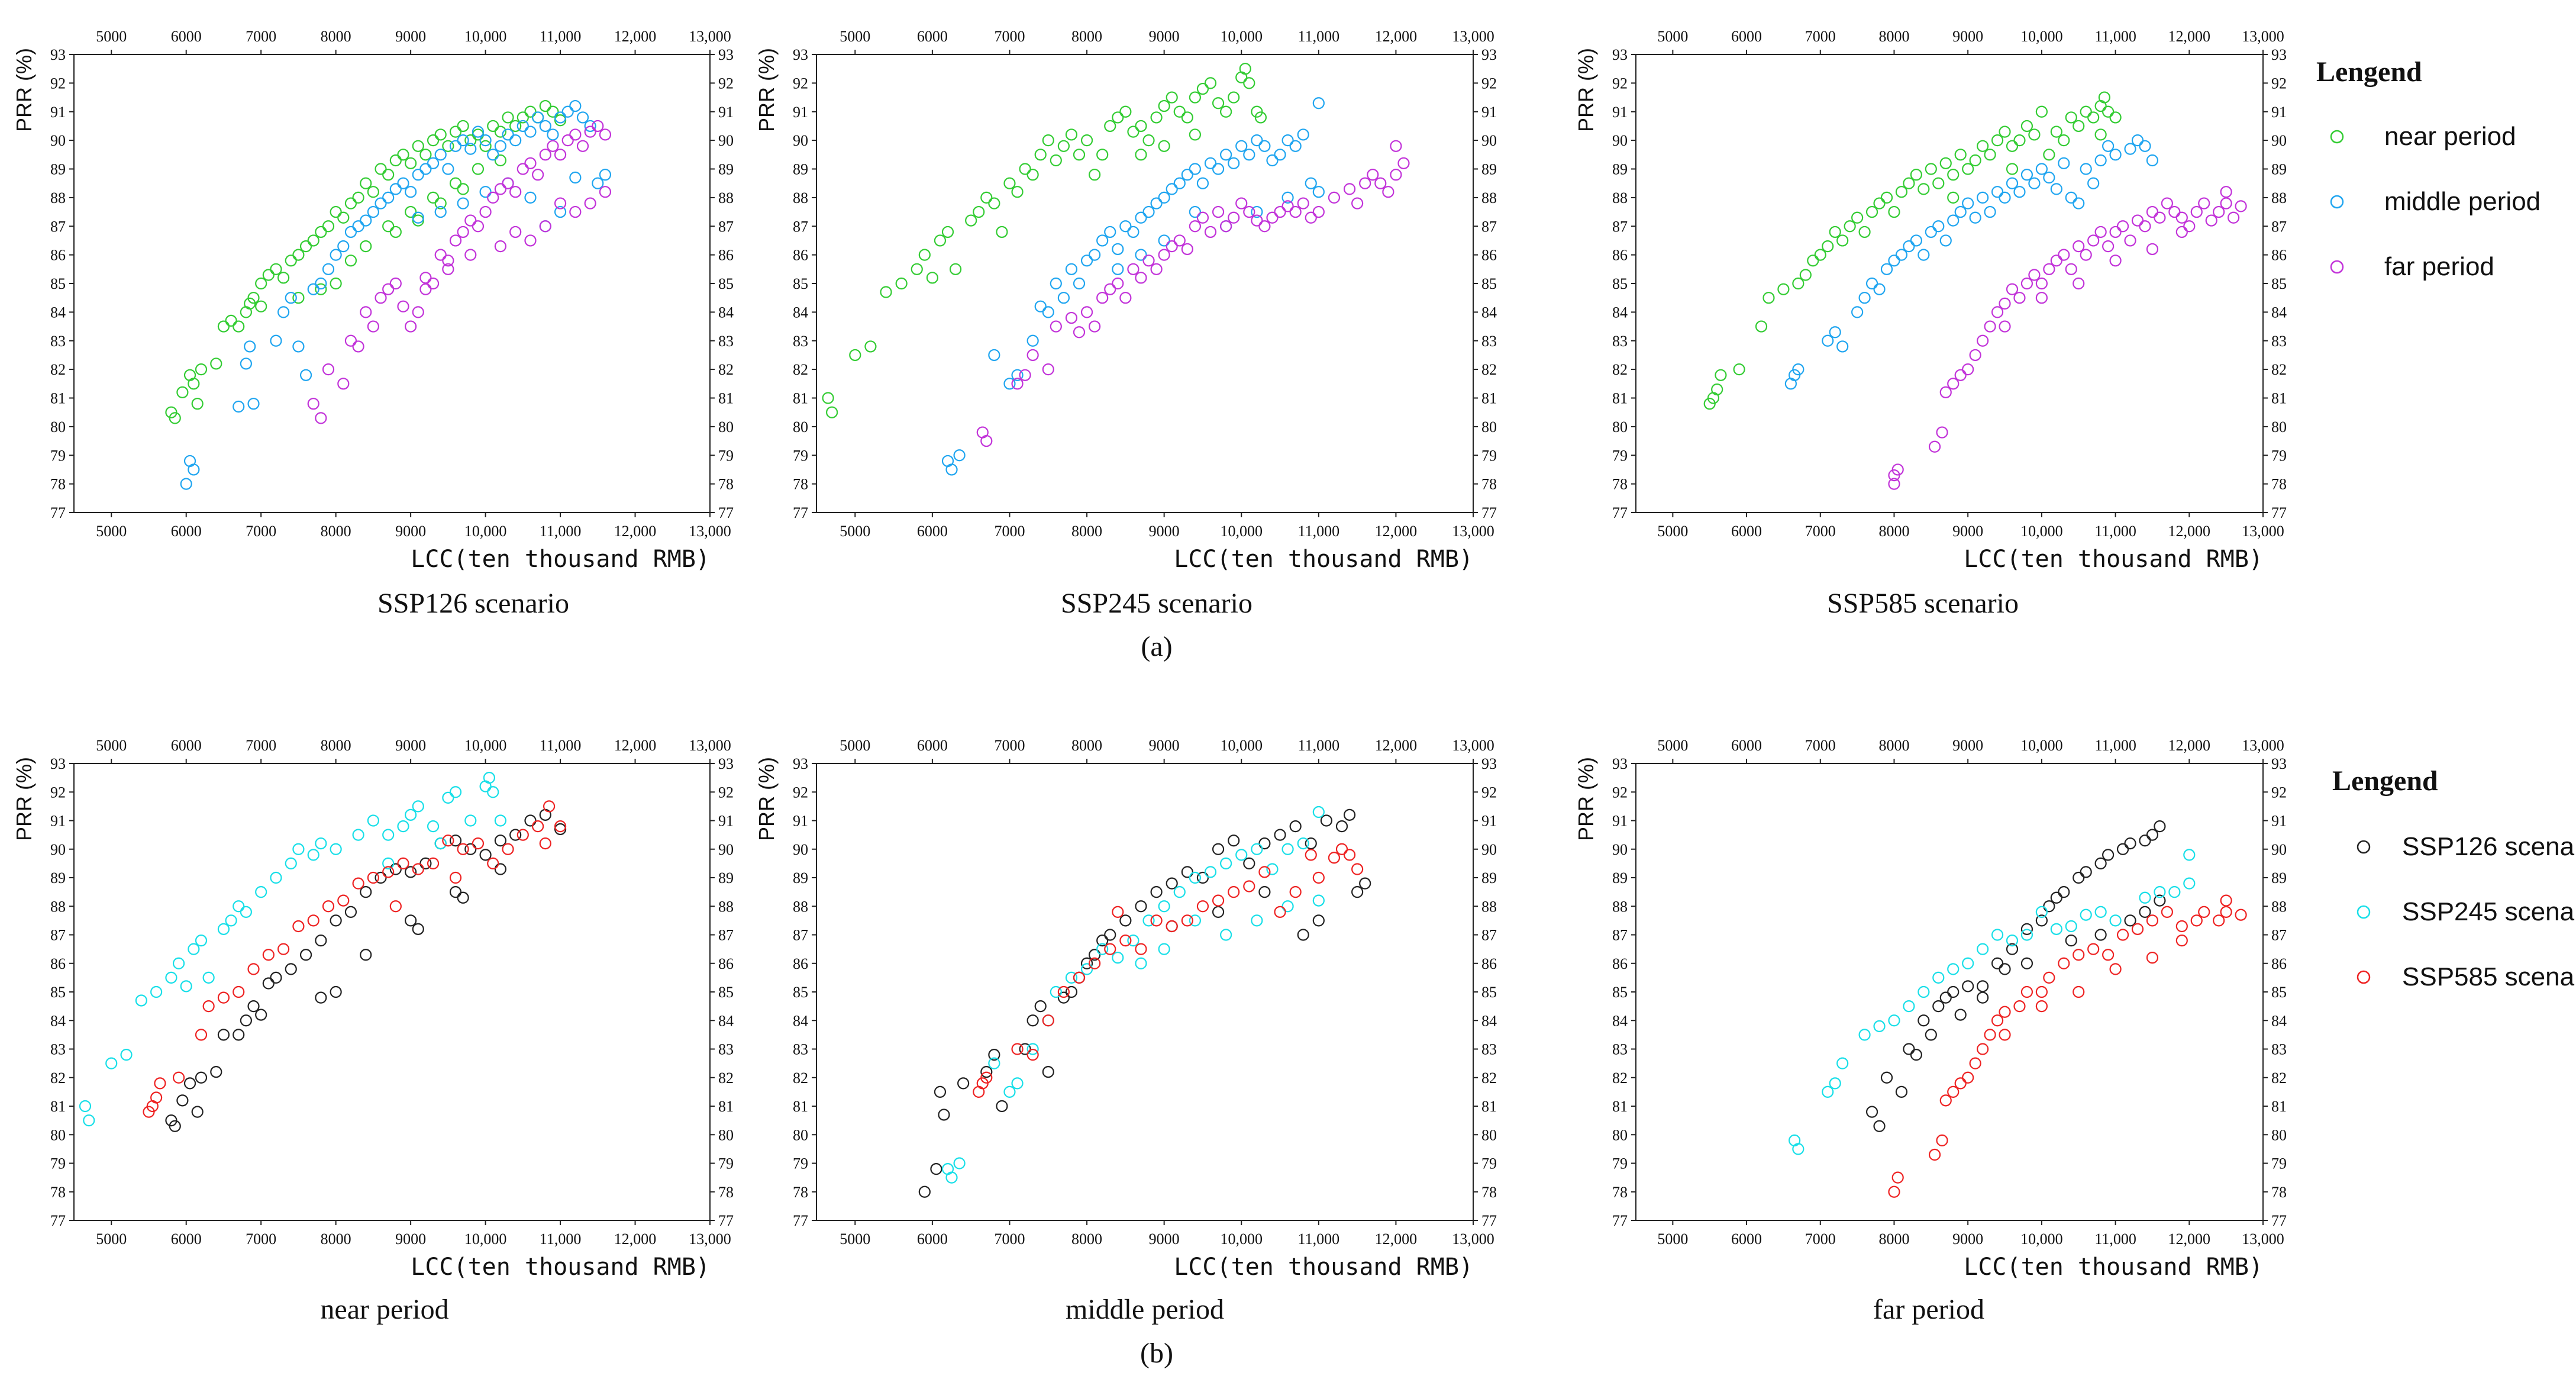 This screenshot has width=2576, height=1379. Describe the element at coordinates (1164, 1239) in the screenshot. I see `x-tick-label: 9000` at that location.